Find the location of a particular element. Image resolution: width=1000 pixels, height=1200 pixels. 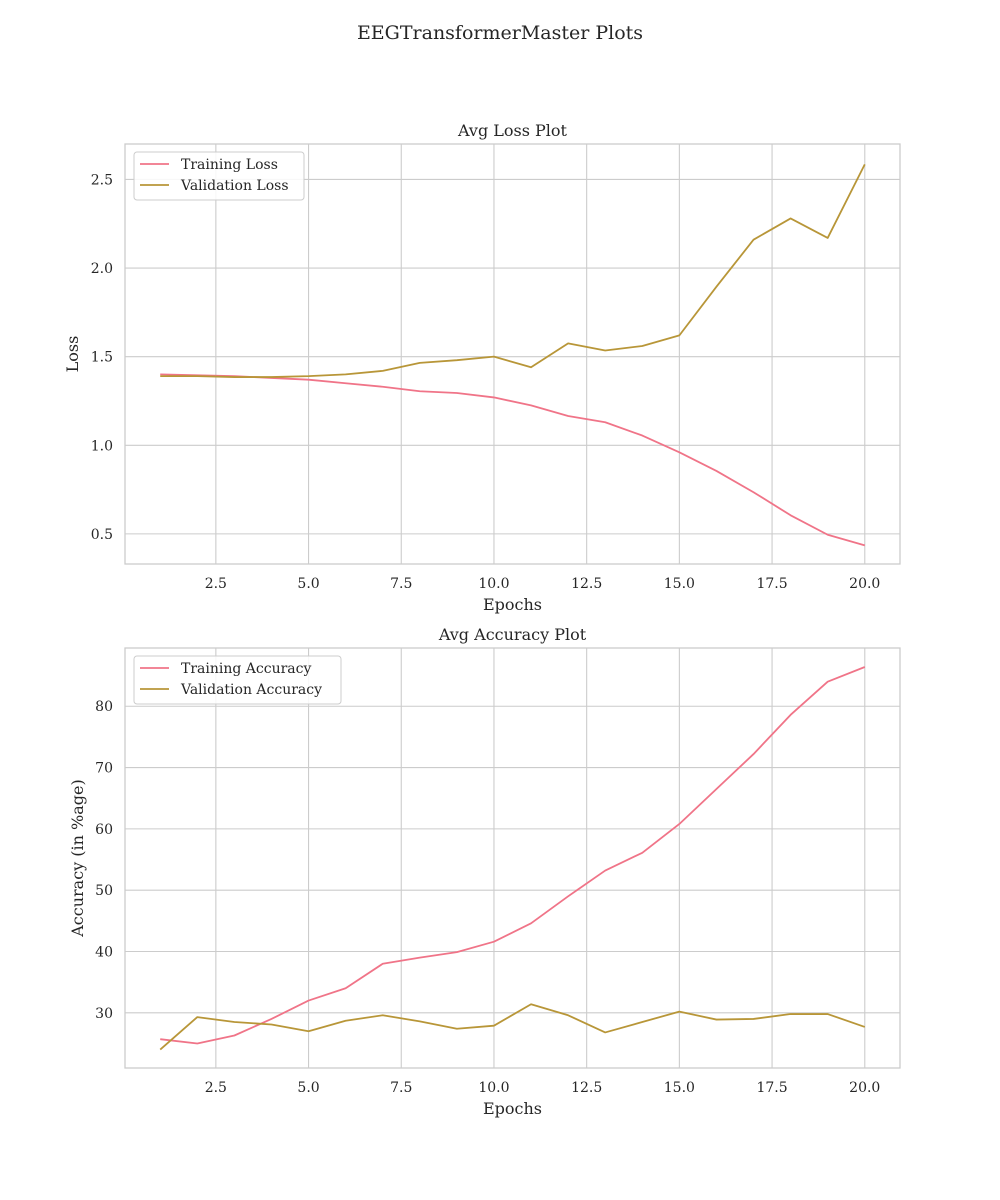

subplot-title: Avg Accuracy Plot is located at coordinates (512, 634).